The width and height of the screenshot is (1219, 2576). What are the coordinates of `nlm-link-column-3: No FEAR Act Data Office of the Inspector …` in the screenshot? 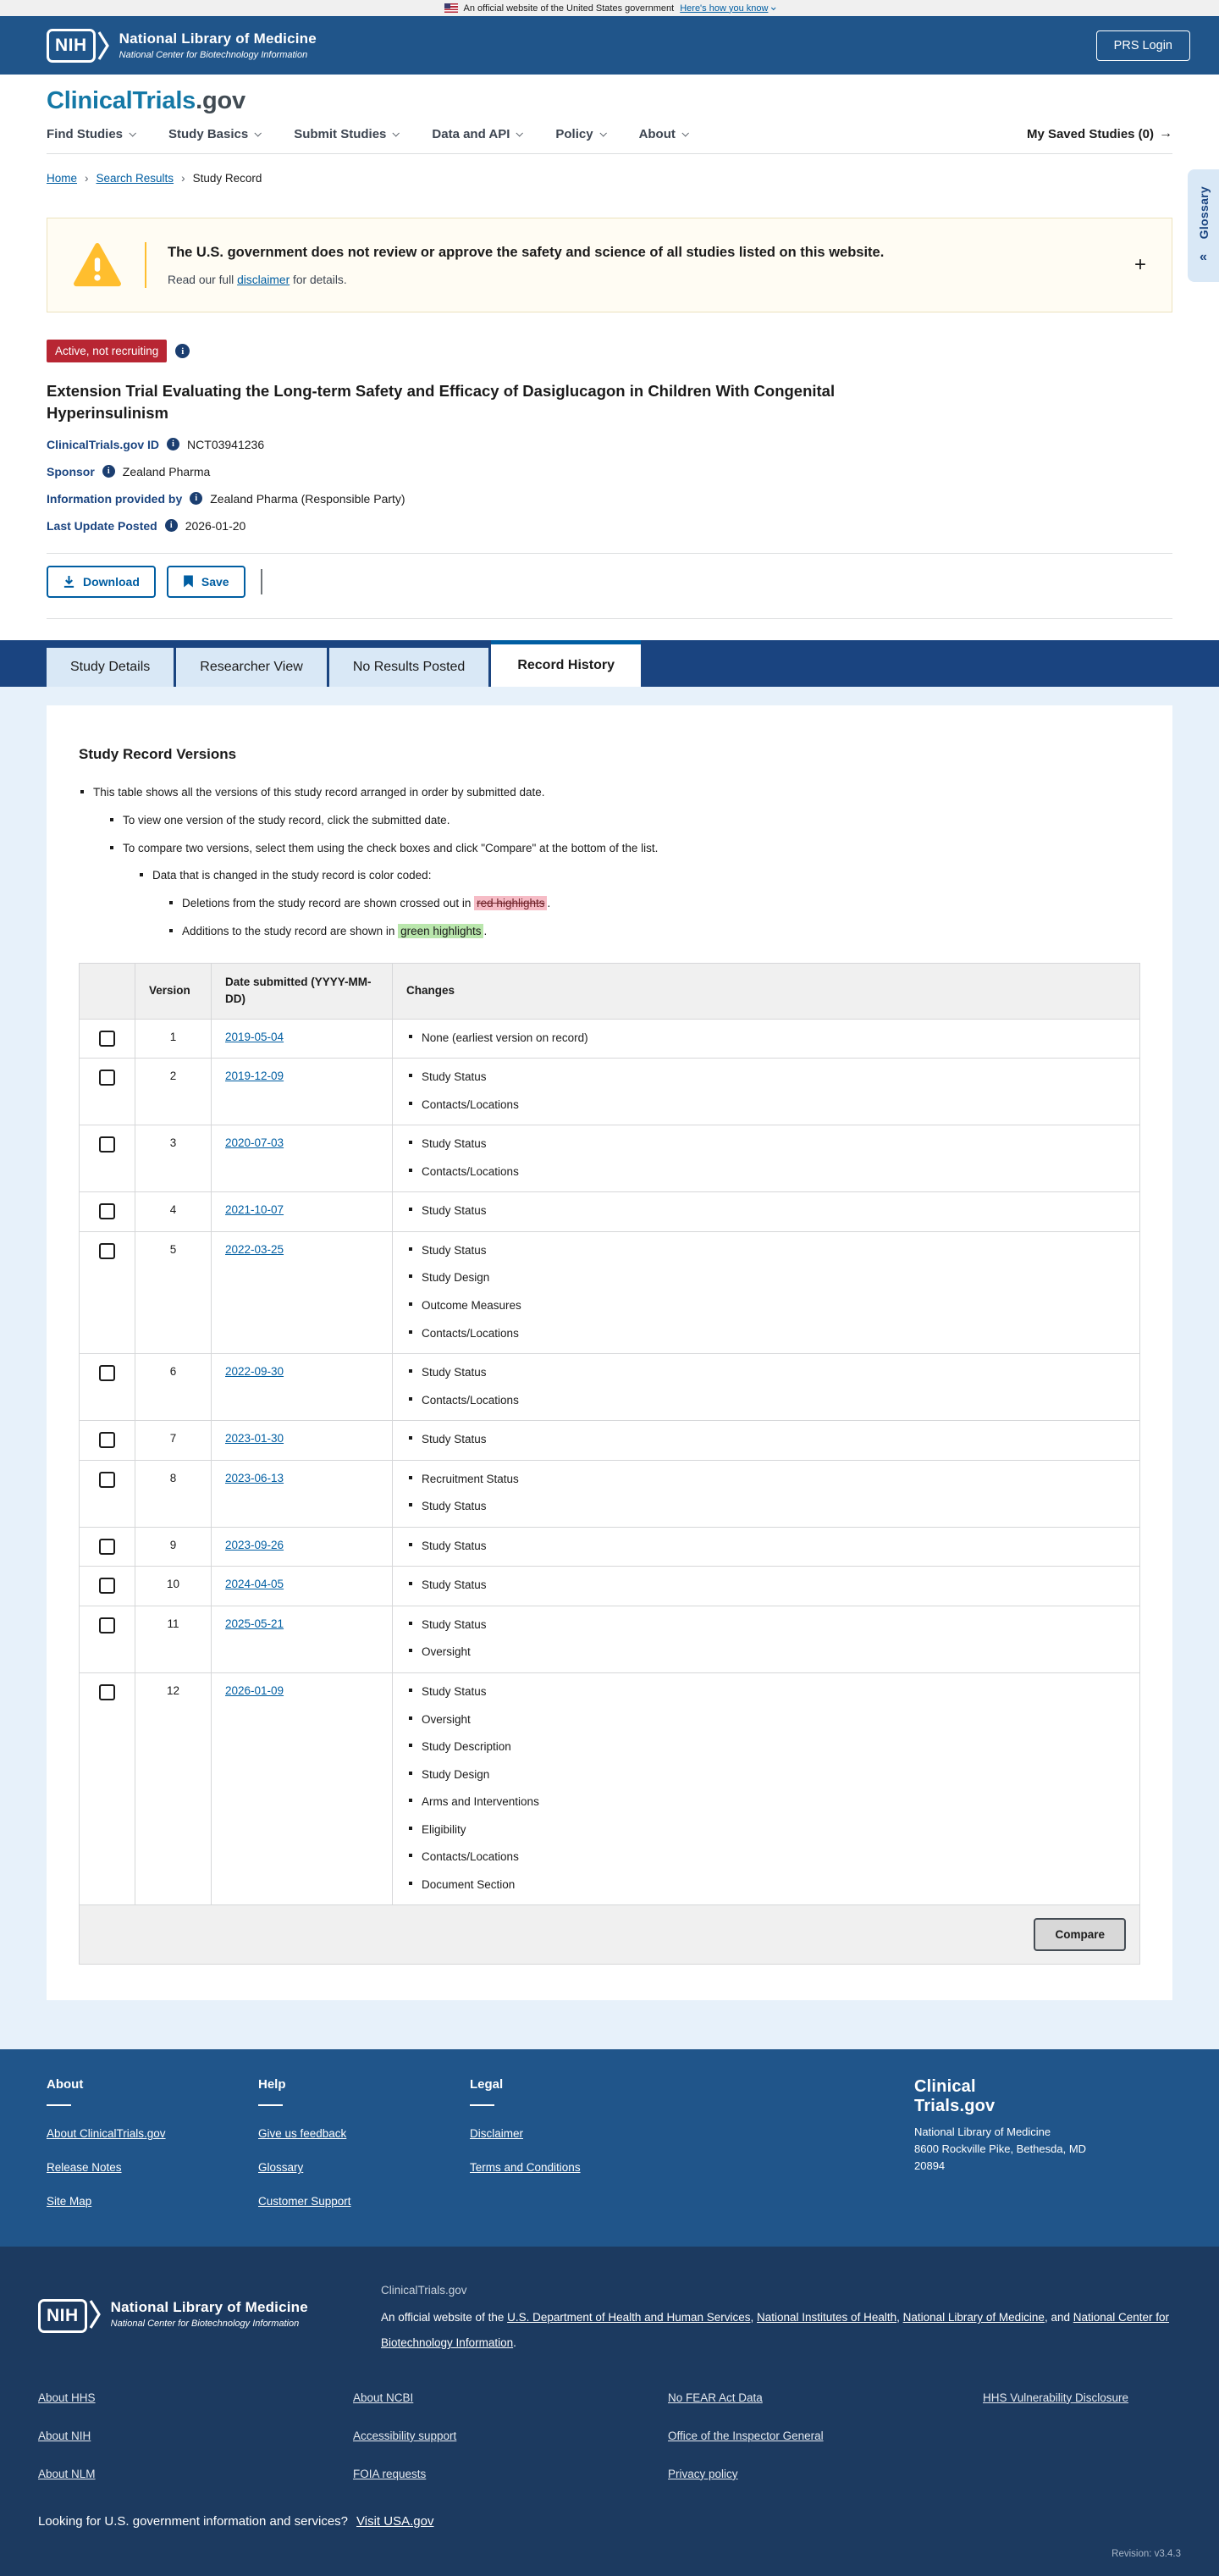 It's located at (825, 2448).